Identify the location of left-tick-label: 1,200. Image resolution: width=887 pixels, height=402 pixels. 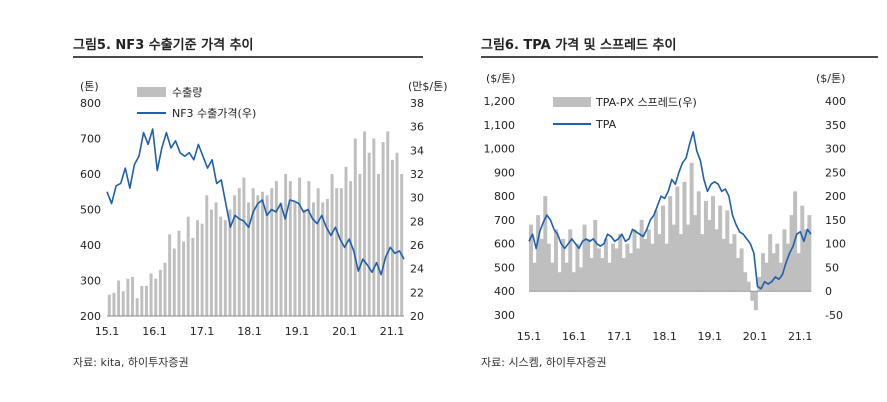
(500, 101).